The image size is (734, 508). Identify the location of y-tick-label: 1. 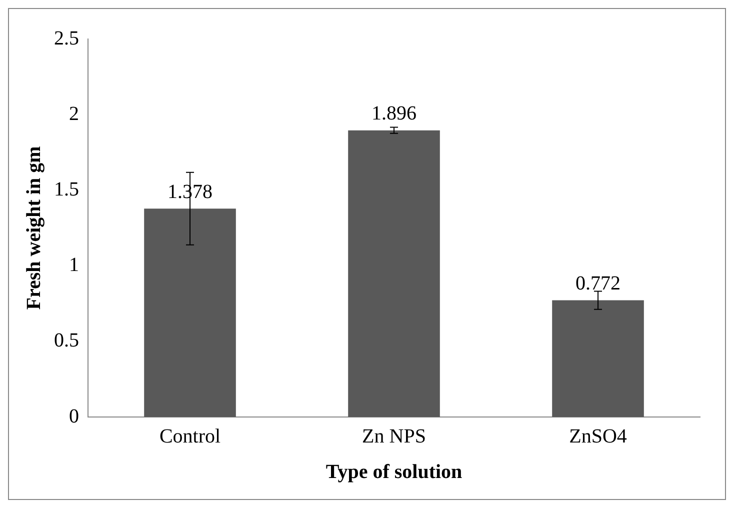
(74, 265).